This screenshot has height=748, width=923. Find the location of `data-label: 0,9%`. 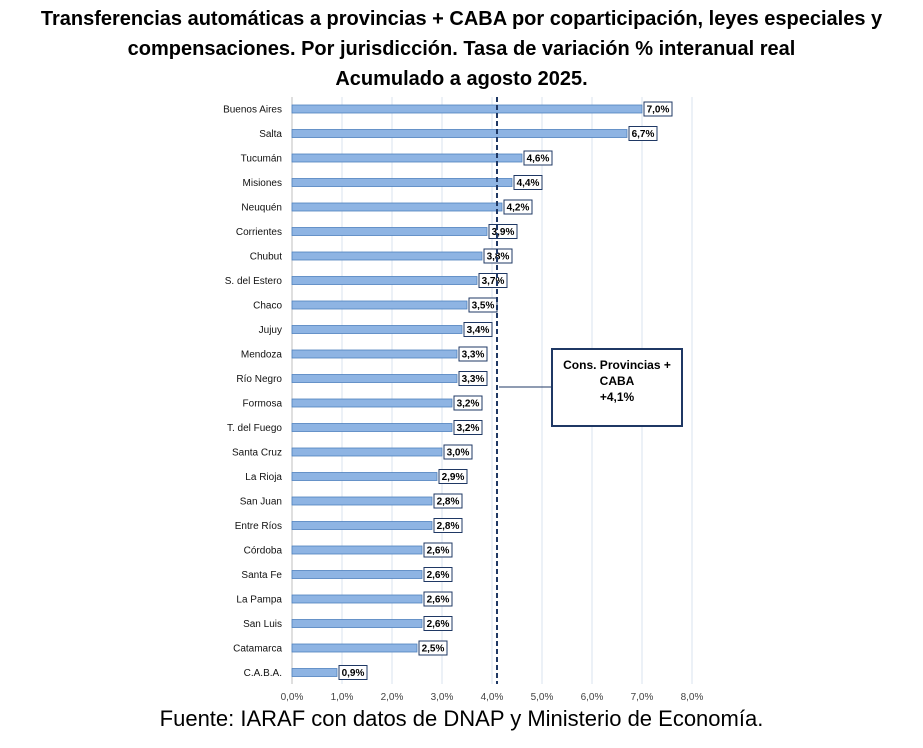

data-label: 0,9% is located at coordinates (353, 673).